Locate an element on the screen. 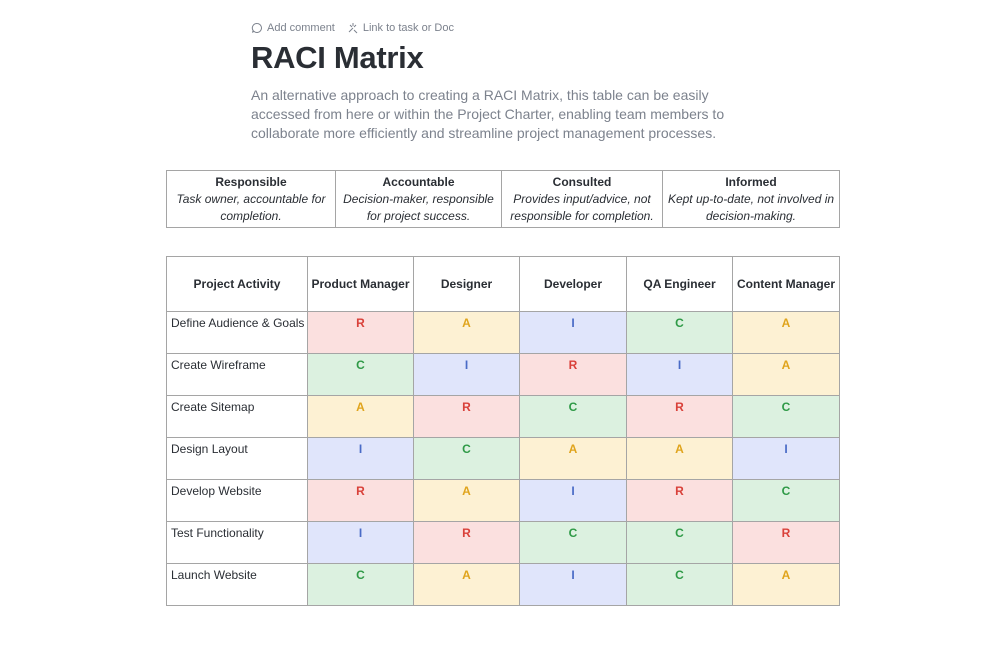 This screenshot has height=660, width=1000. table-row: Create Sitemap A R C R C is located at coordinates (503, 416).